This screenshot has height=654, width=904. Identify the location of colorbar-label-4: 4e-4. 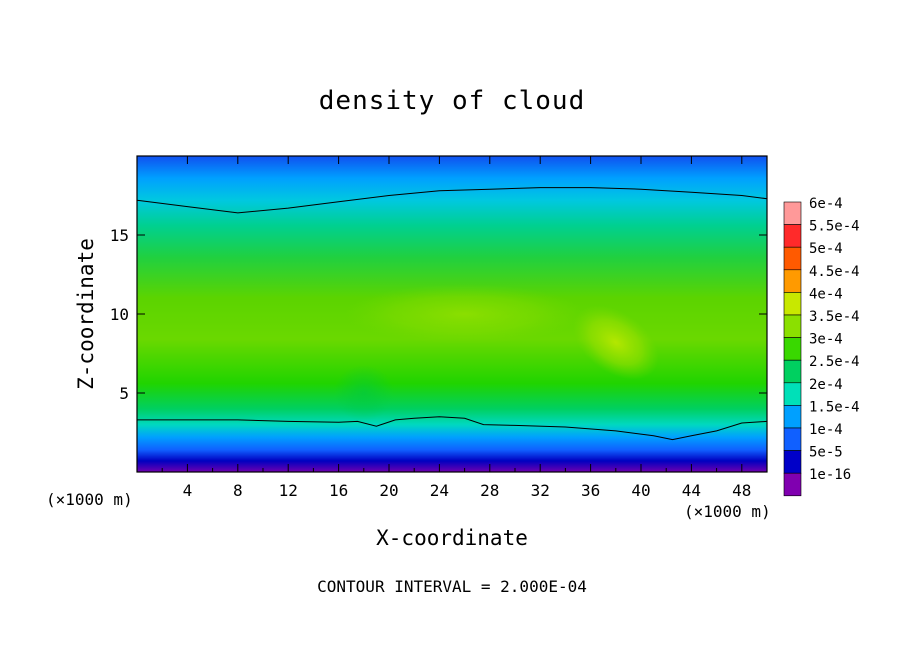
(826, 294).